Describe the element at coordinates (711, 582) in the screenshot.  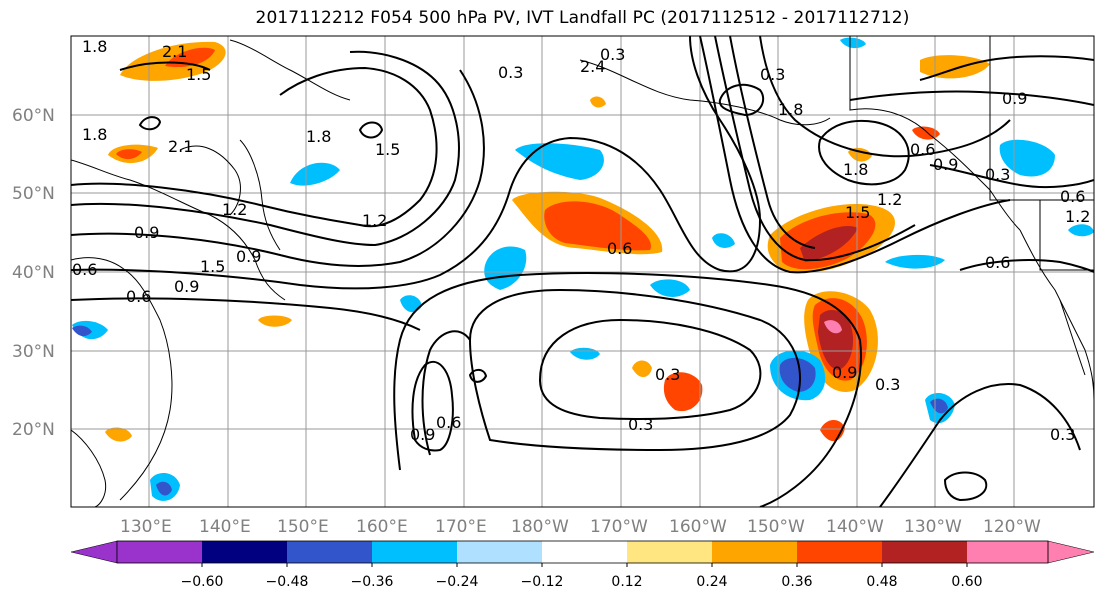
I see `colorbar-label: 0.24` at that location.